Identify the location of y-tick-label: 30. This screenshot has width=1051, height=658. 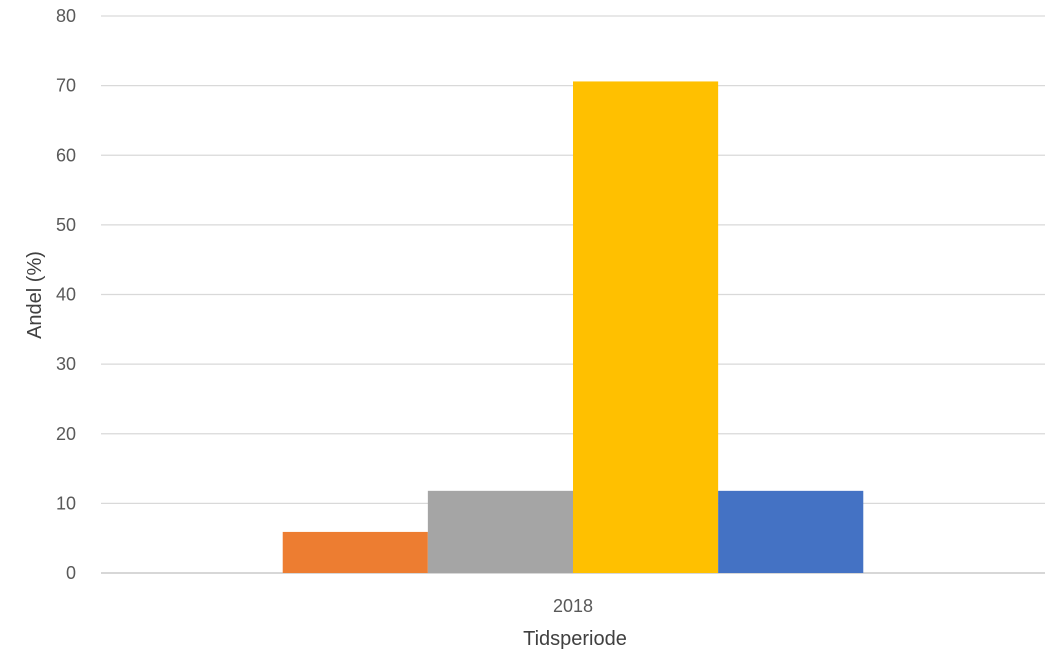
(66, 364).